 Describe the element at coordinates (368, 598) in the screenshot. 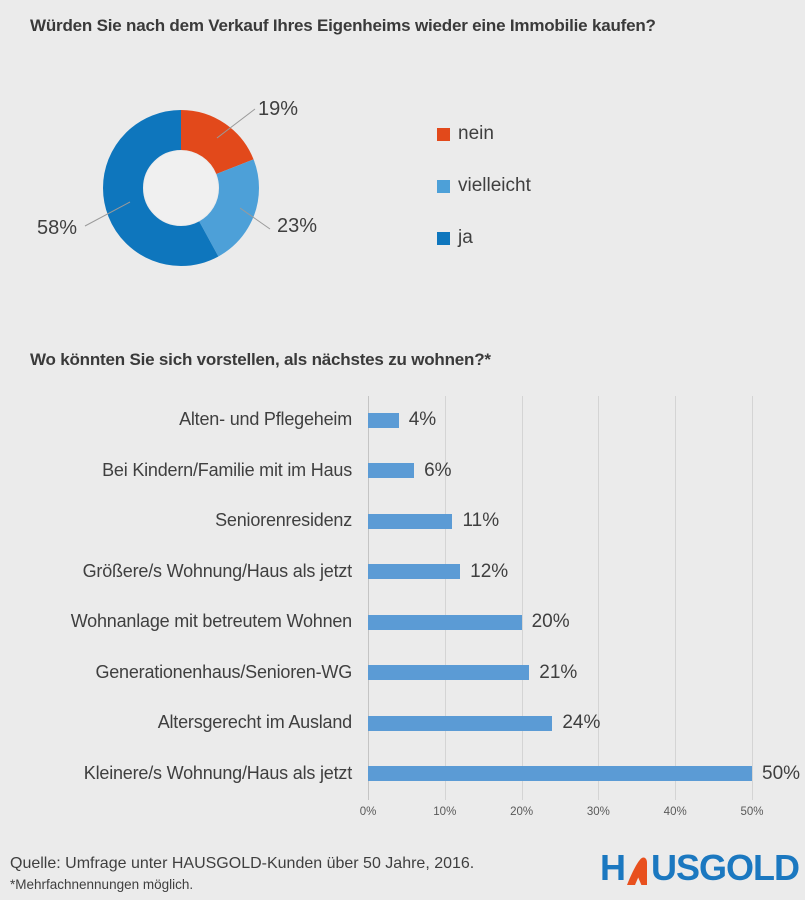

I see `y-axis-line` at that location.